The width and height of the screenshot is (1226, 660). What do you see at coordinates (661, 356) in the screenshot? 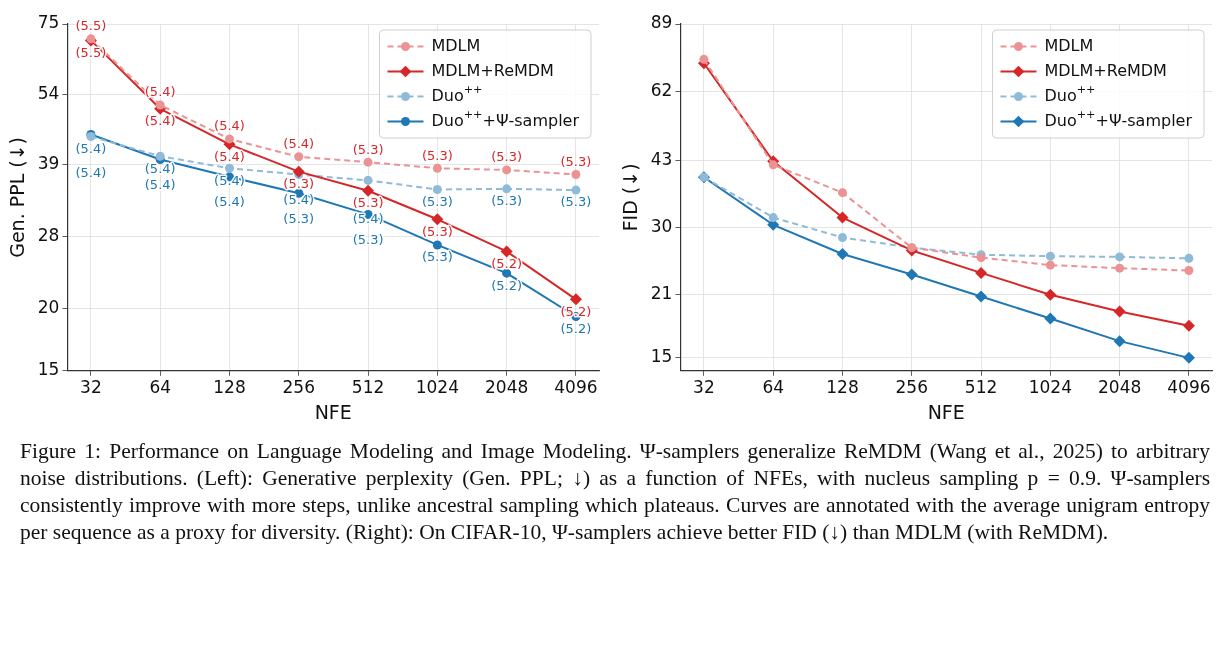
I see `y-tick-label: 15` at bounding box center [661, 356].